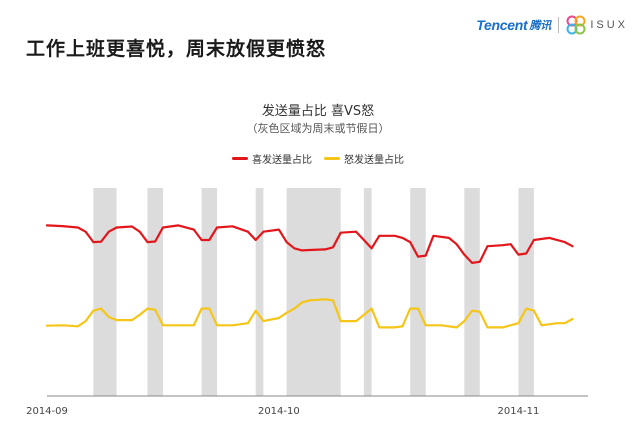 The height and width of the screenshot is (436, 636). I want to click on slide-title: 工作上班更喜悦，周末放假更愤怒, so click(176, 49).